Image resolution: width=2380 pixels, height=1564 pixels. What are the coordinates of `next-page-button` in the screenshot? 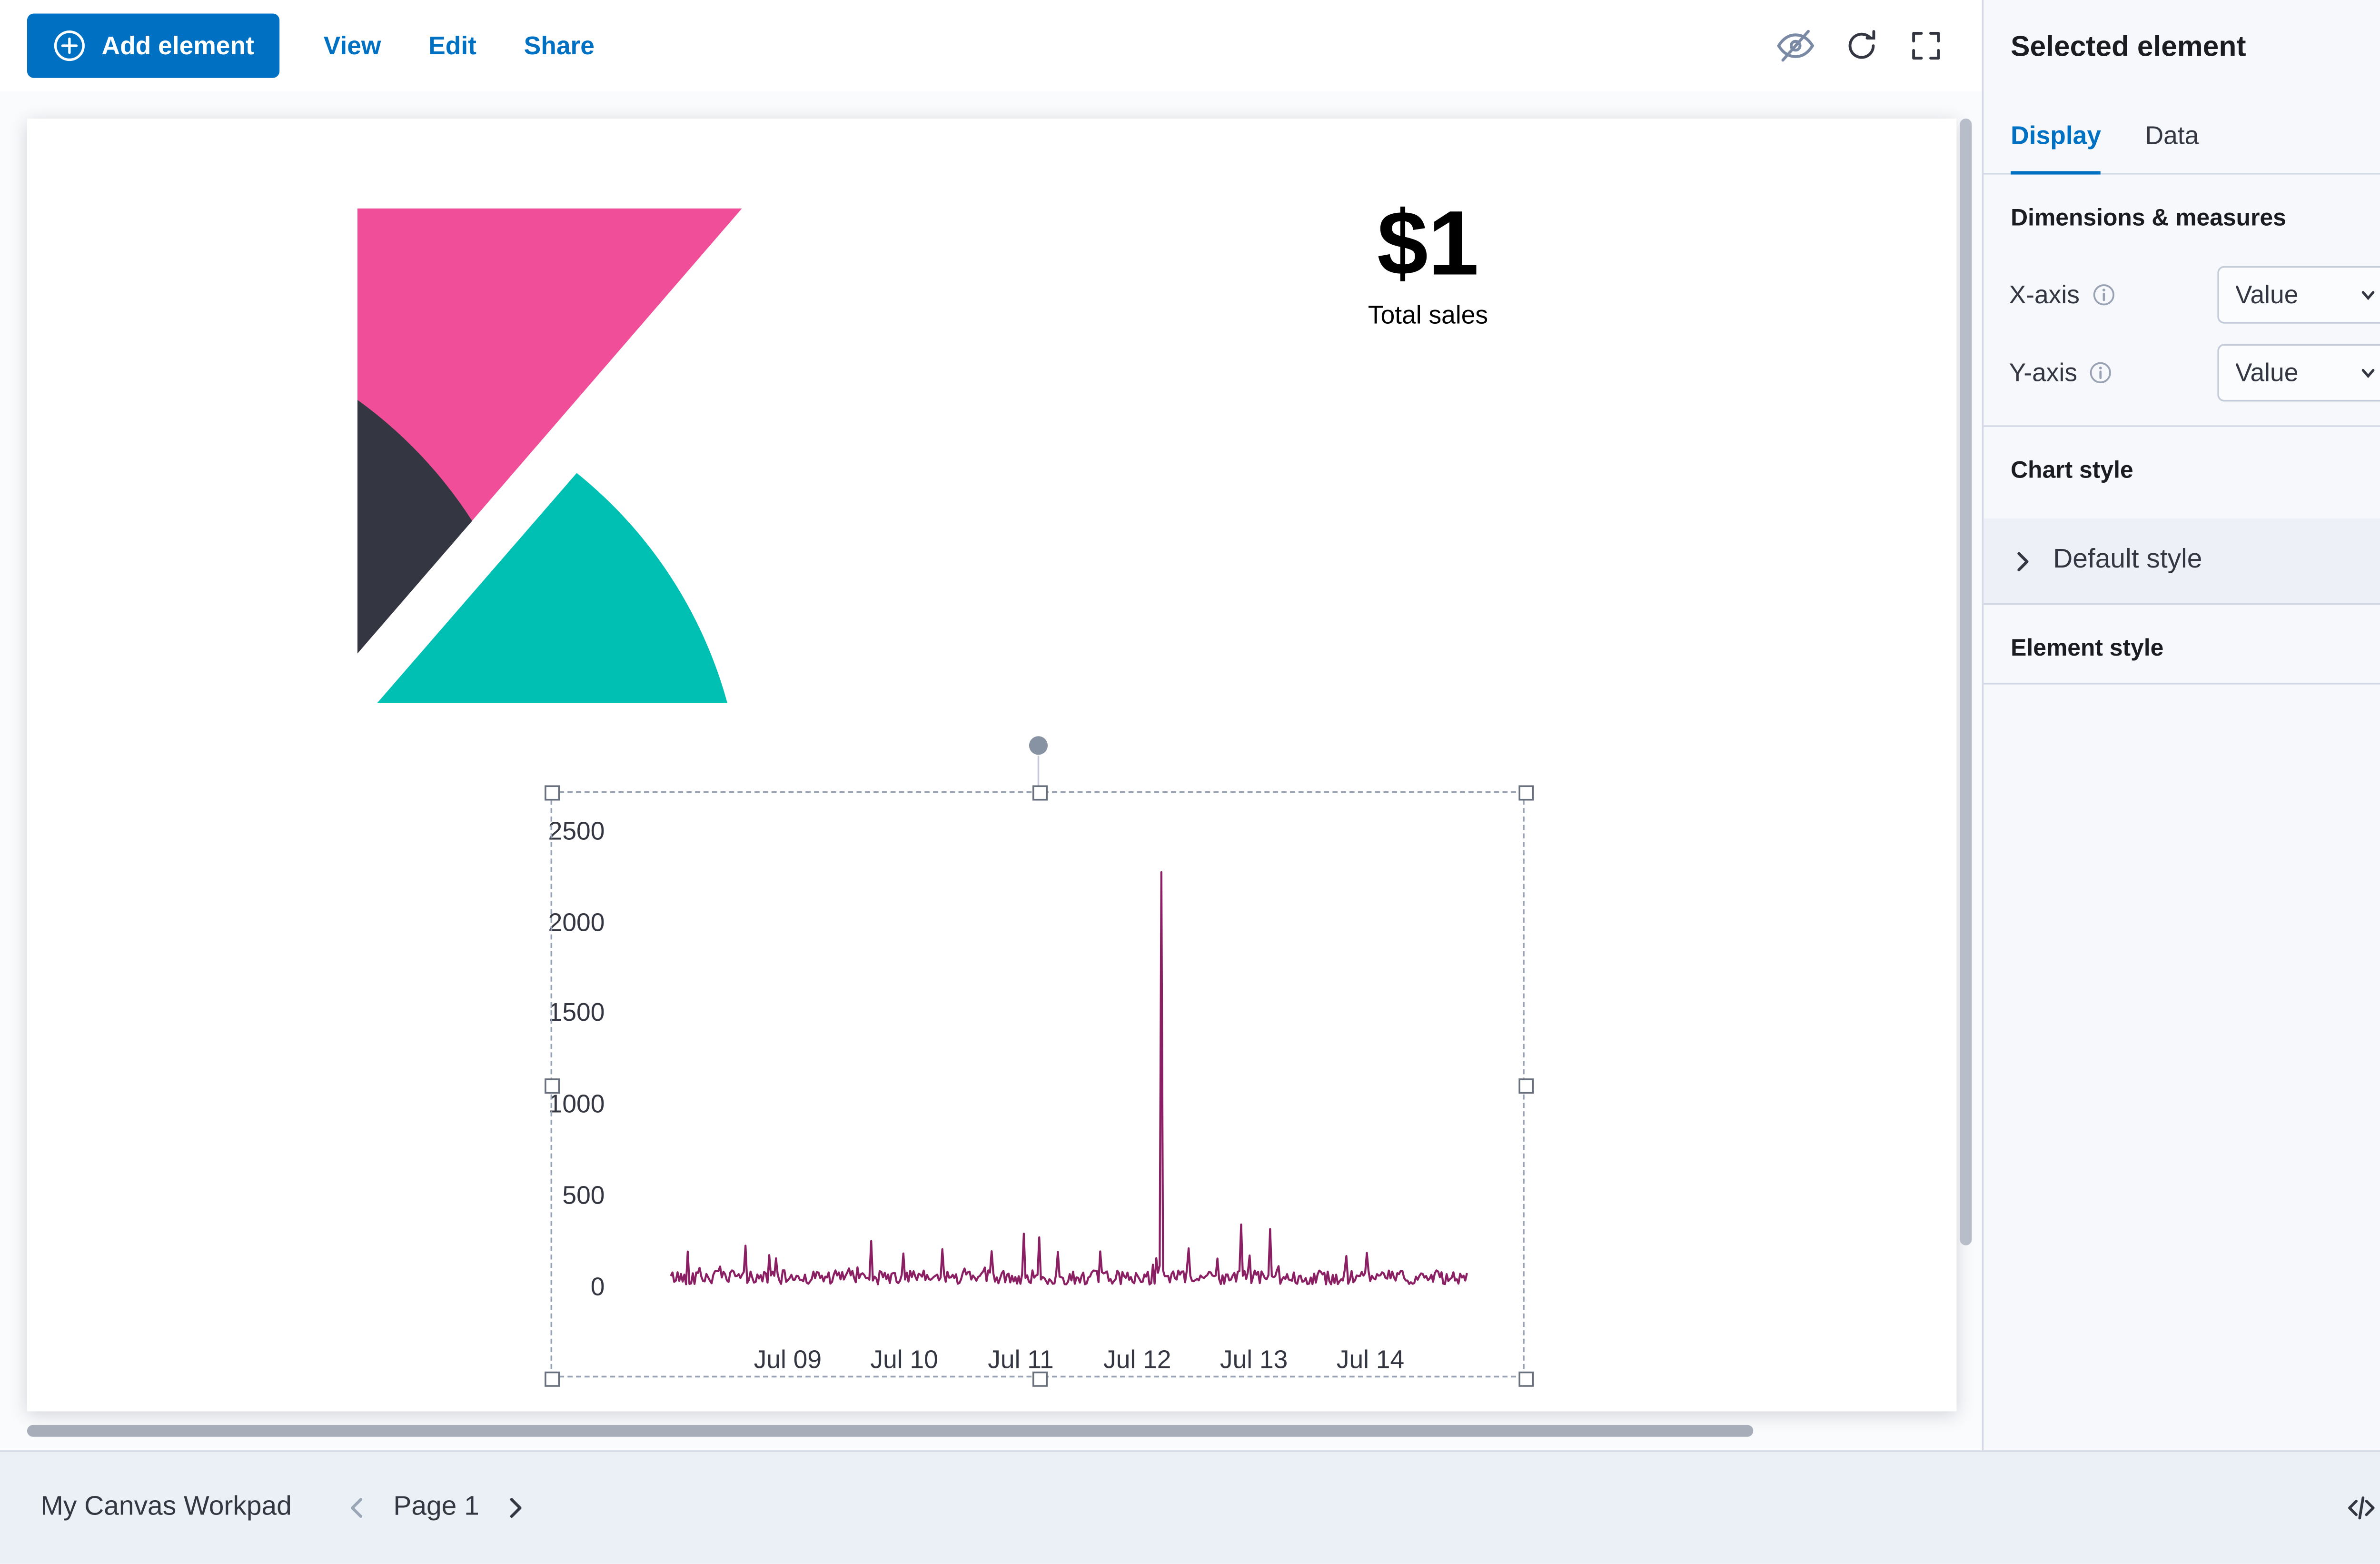 It's located at (515, 1508).